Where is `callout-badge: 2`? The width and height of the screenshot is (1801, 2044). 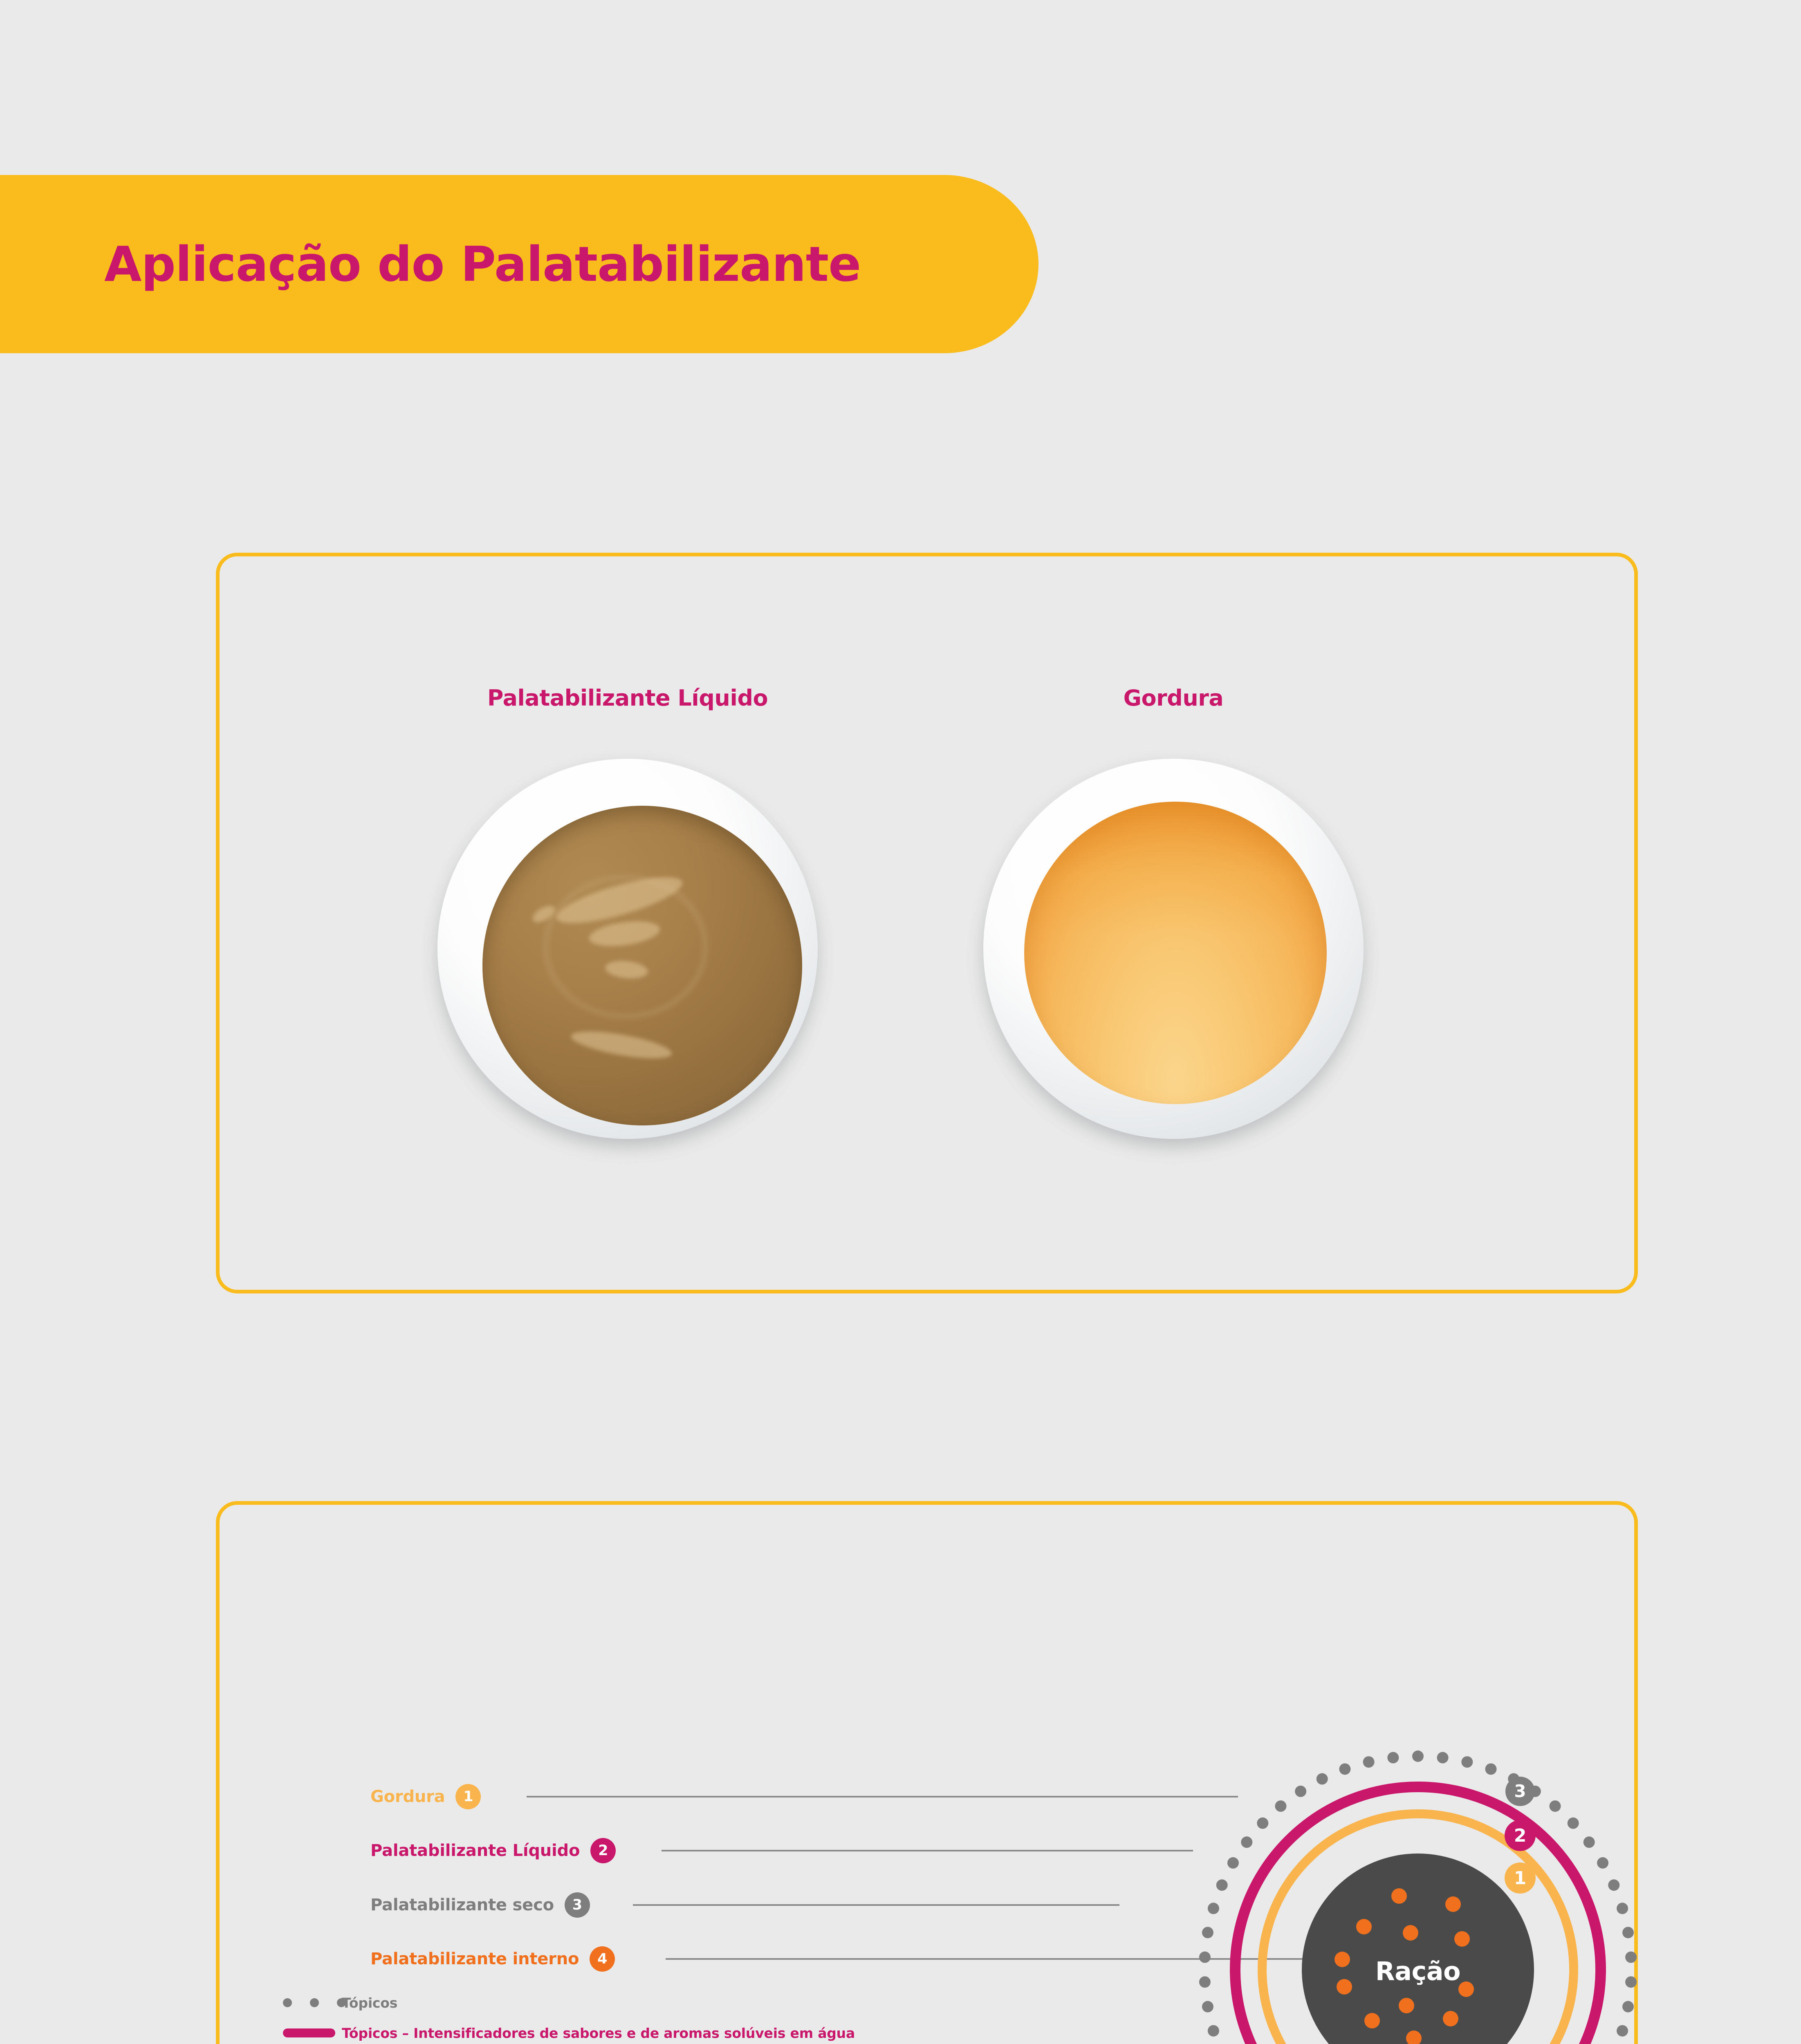
callout-badge: 2 is located at coordinates (603, 1851).